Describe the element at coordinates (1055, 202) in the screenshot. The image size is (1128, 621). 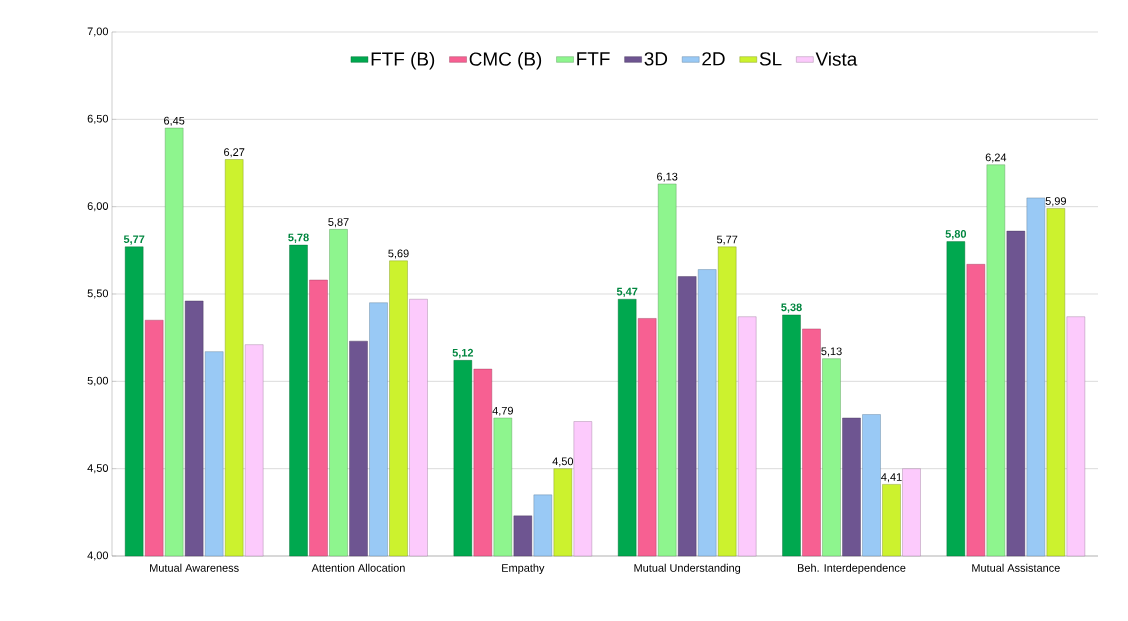
I see `data-label: 5,99` at that location.